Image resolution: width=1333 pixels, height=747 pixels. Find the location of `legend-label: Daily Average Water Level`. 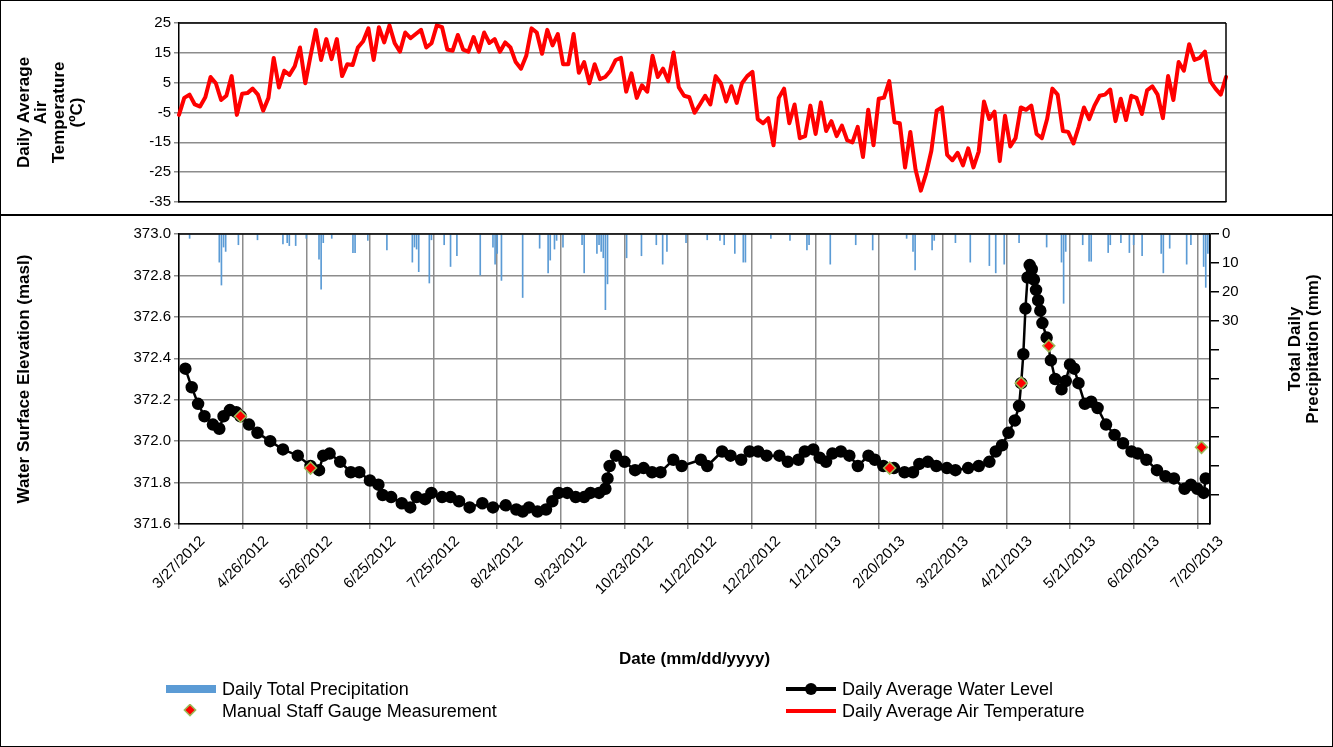

legend-label: Daily Average Water Level is located at coordinates (948, 689).